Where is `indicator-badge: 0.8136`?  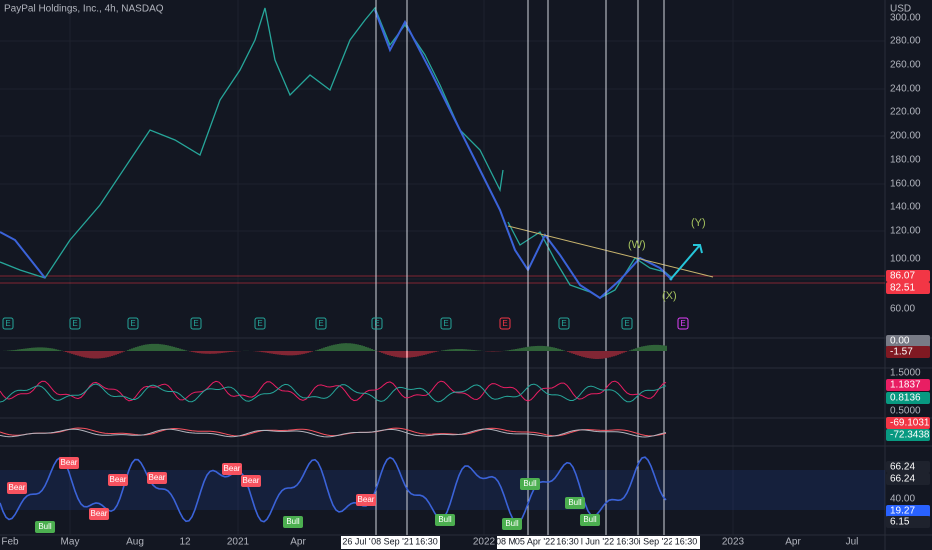
indicator-badge: 0.8136 is located at coordinates (905, 398).